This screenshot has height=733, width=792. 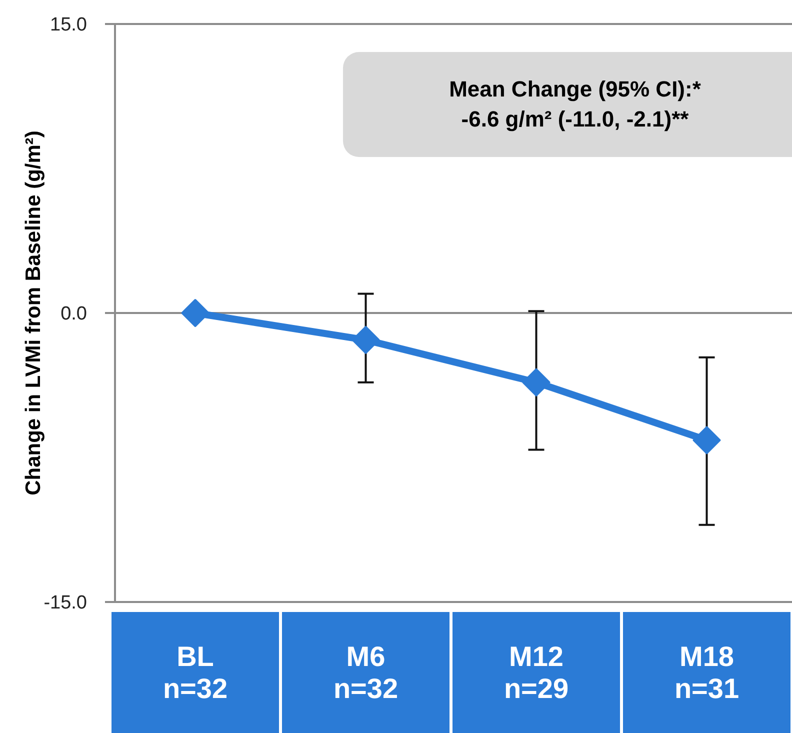 I want to click on y-axis-title: Change in LVMi from Baseline (g/m²), so click(x=33, y=313).